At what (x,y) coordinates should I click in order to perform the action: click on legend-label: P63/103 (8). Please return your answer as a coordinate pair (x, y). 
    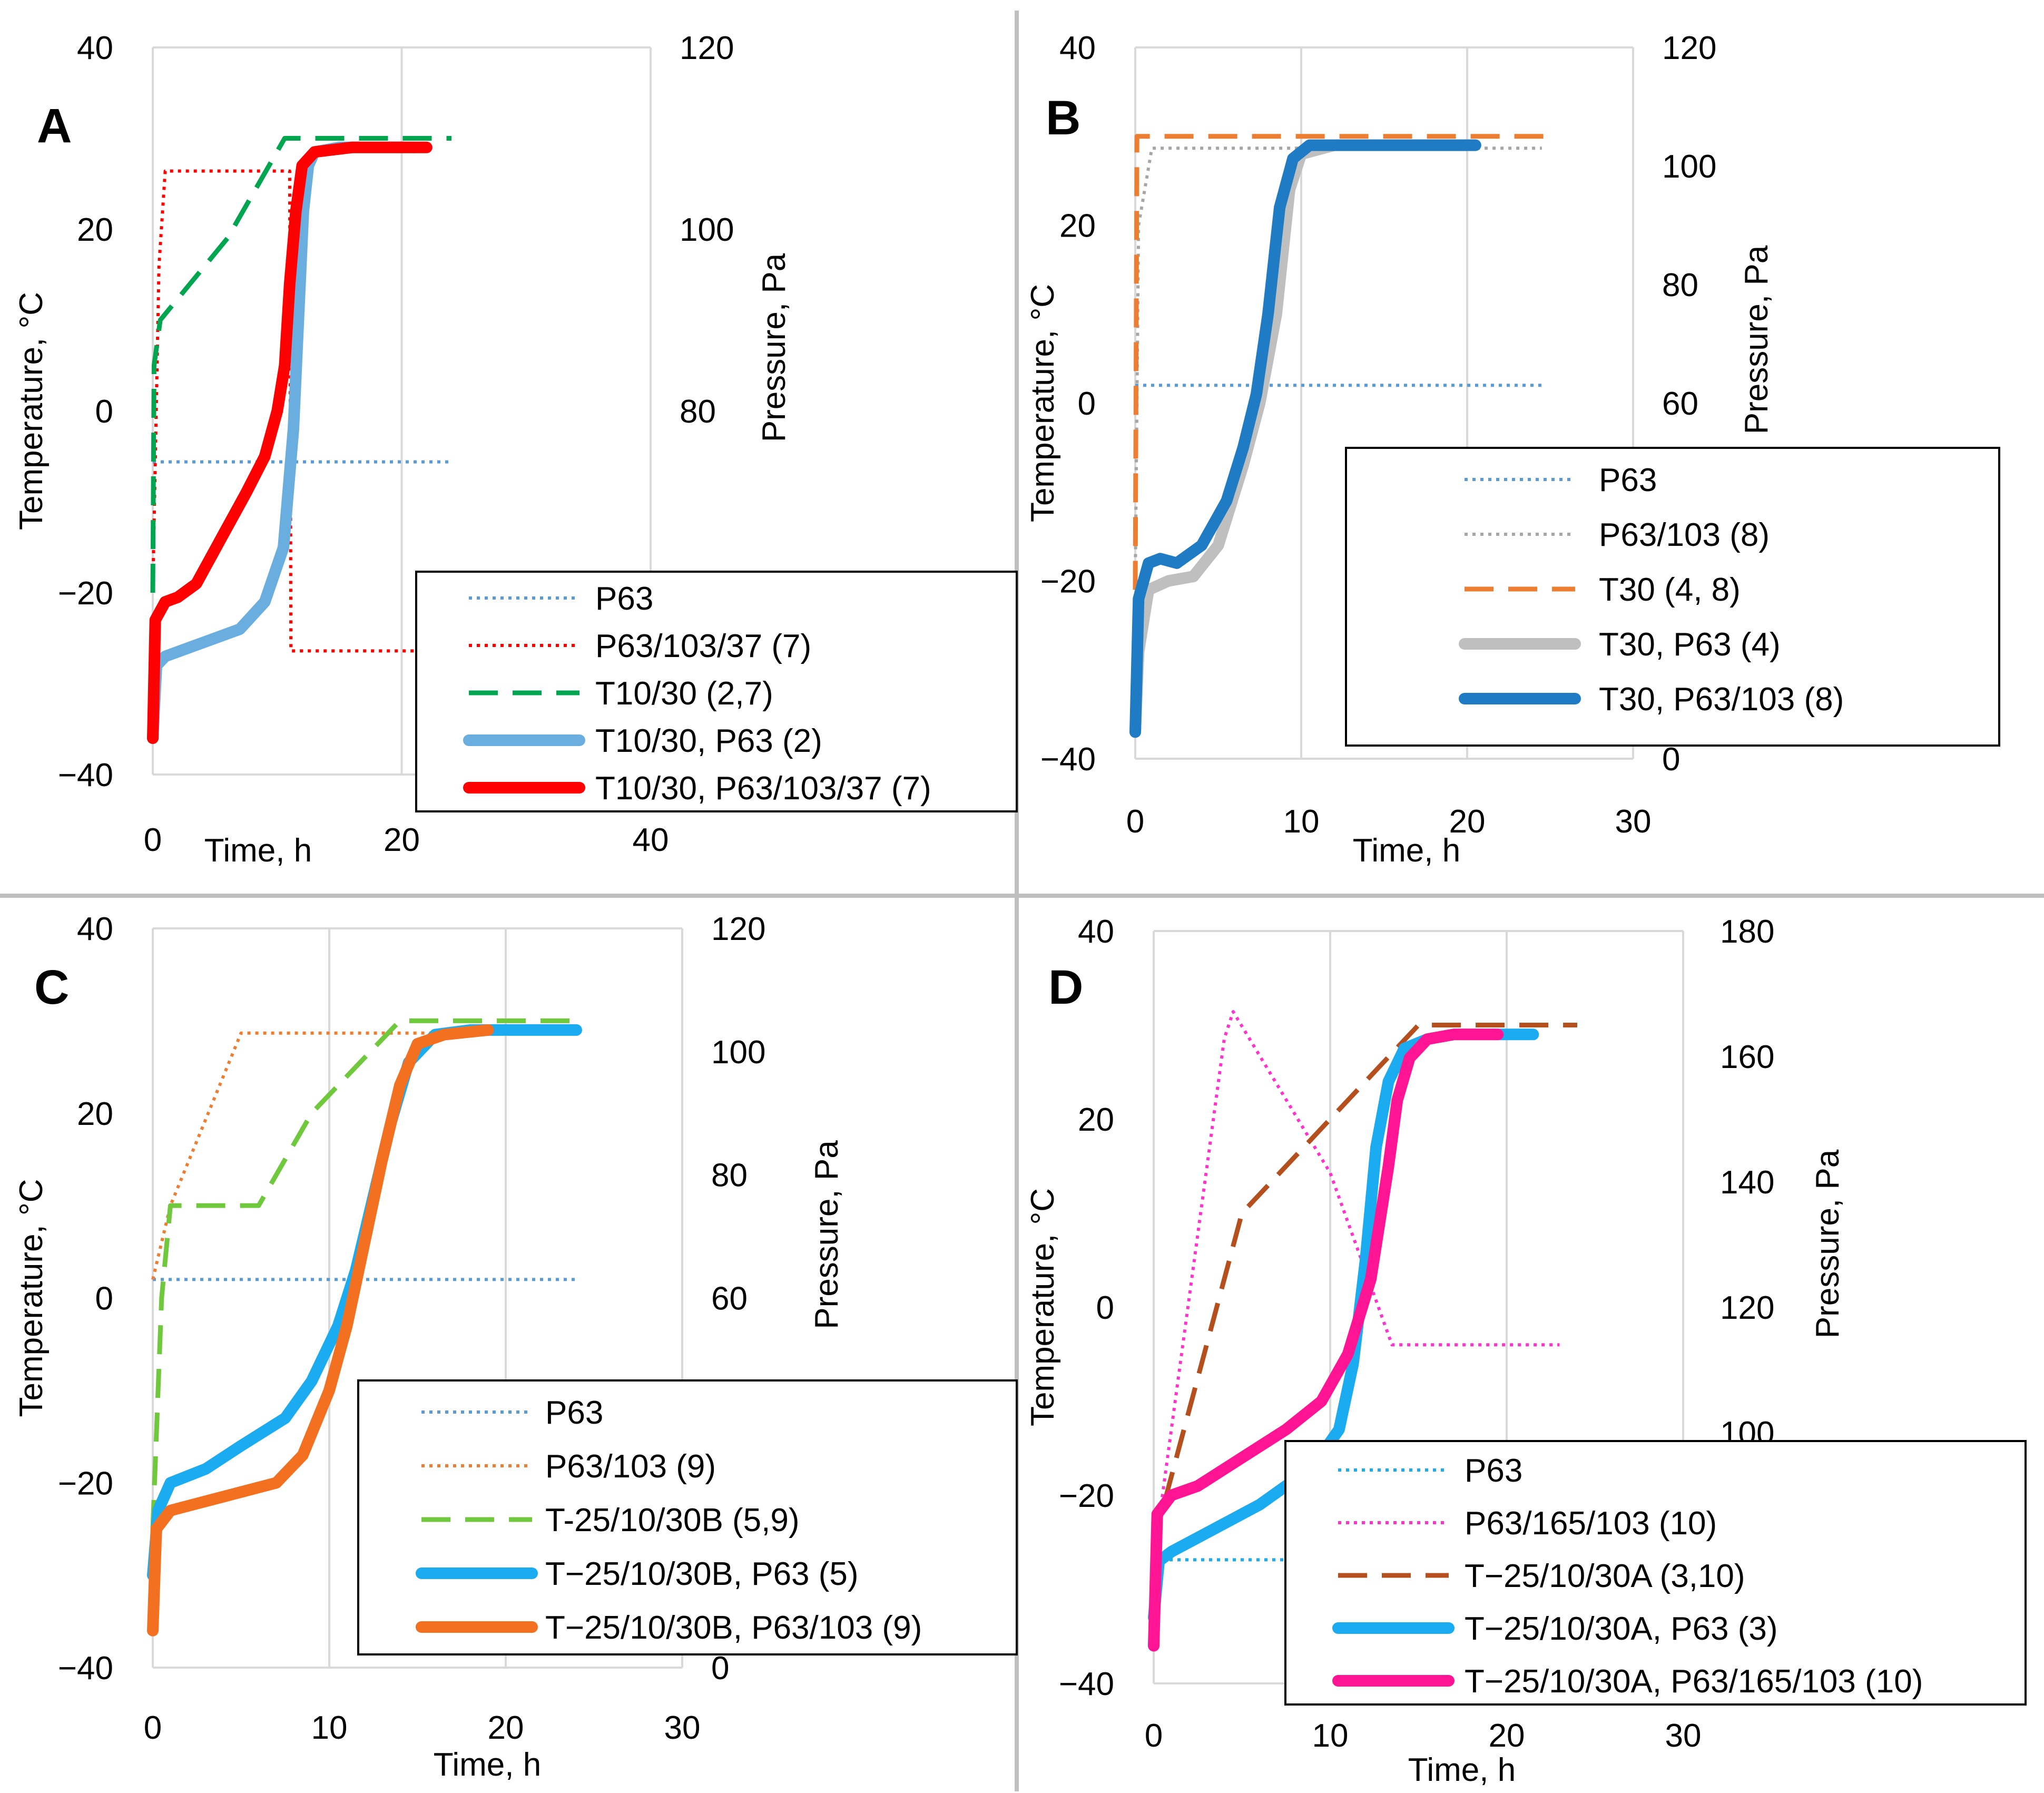
    Looking at the image, I should click on (1685, 535).